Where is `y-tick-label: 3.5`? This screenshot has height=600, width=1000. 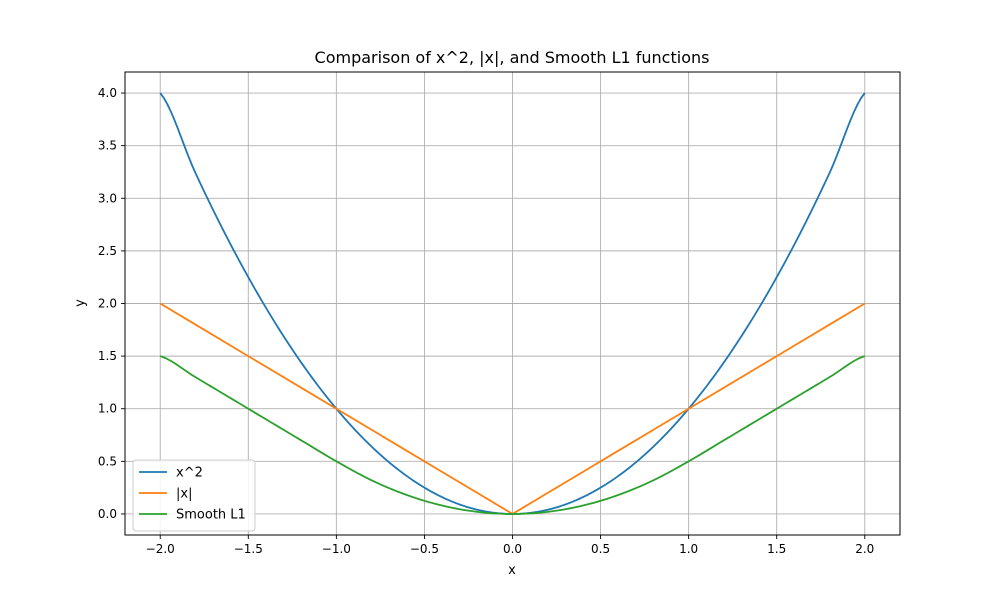 y-tick-label: 3.5 is located at coordinates (107, 146).